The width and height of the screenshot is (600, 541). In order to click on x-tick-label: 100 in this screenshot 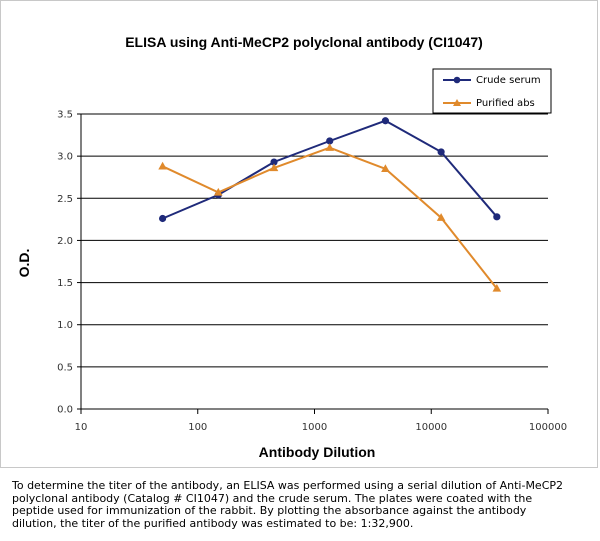, I will do `click(197, 427)`.